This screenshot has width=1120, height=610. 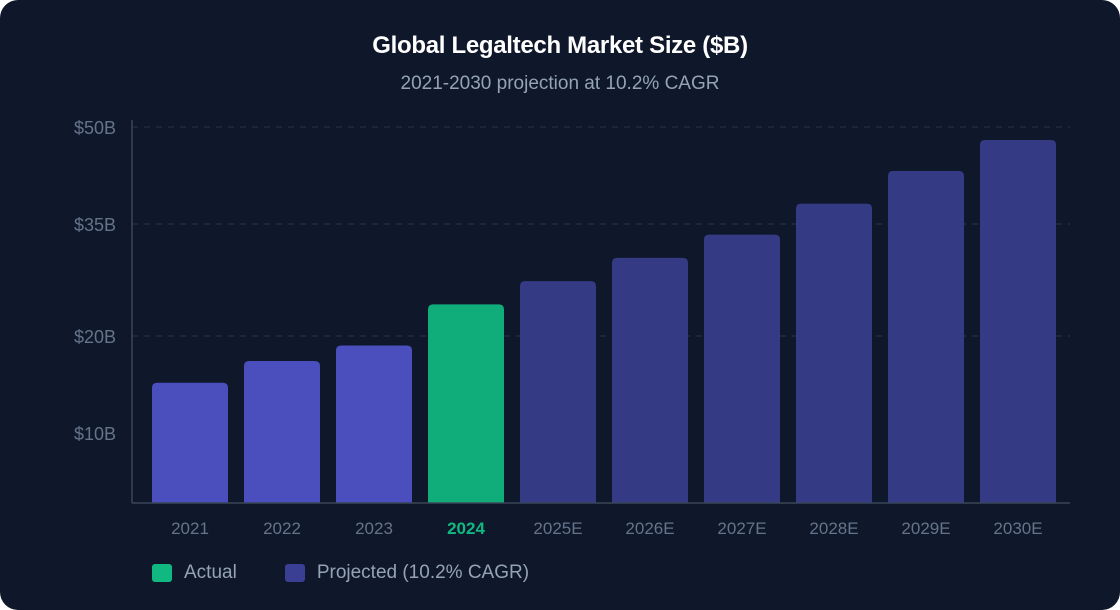 I want to click on bar-2030e, so click(x=1018, y=321).